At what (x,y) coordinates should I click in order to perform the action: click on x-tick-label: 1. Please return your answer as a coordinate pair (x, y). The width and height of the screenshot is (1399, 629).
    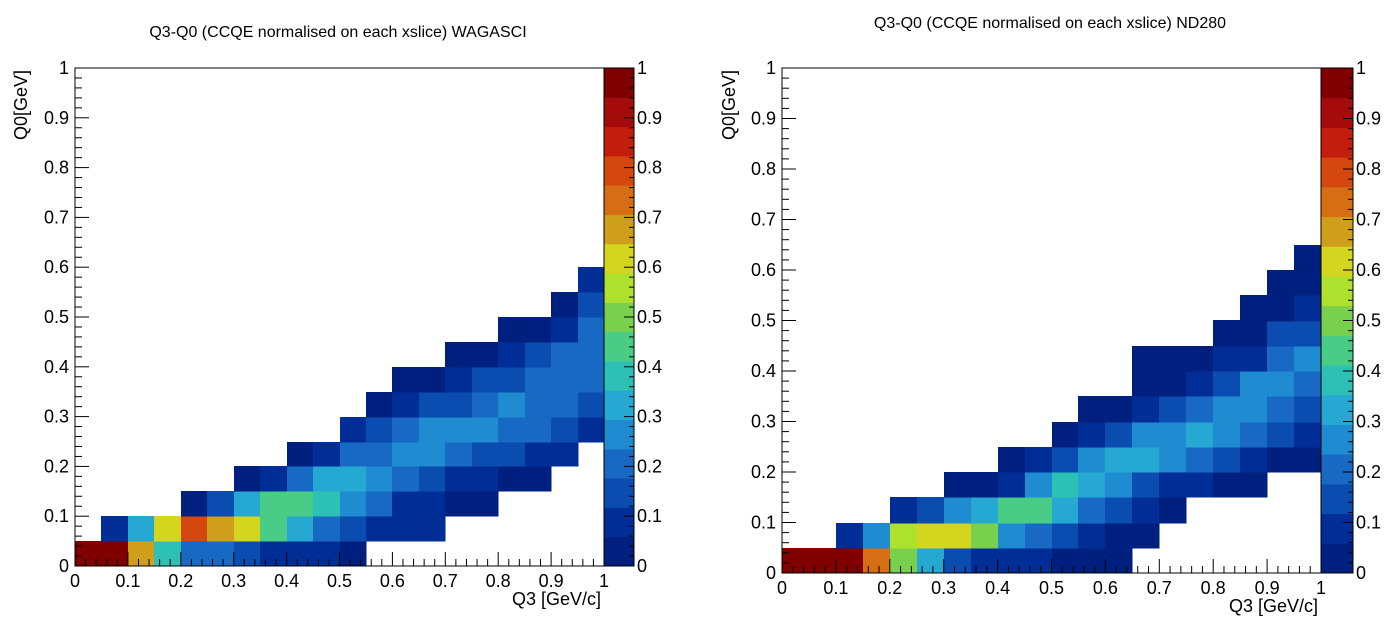
    Looking at the image, I should click on (604, 581).